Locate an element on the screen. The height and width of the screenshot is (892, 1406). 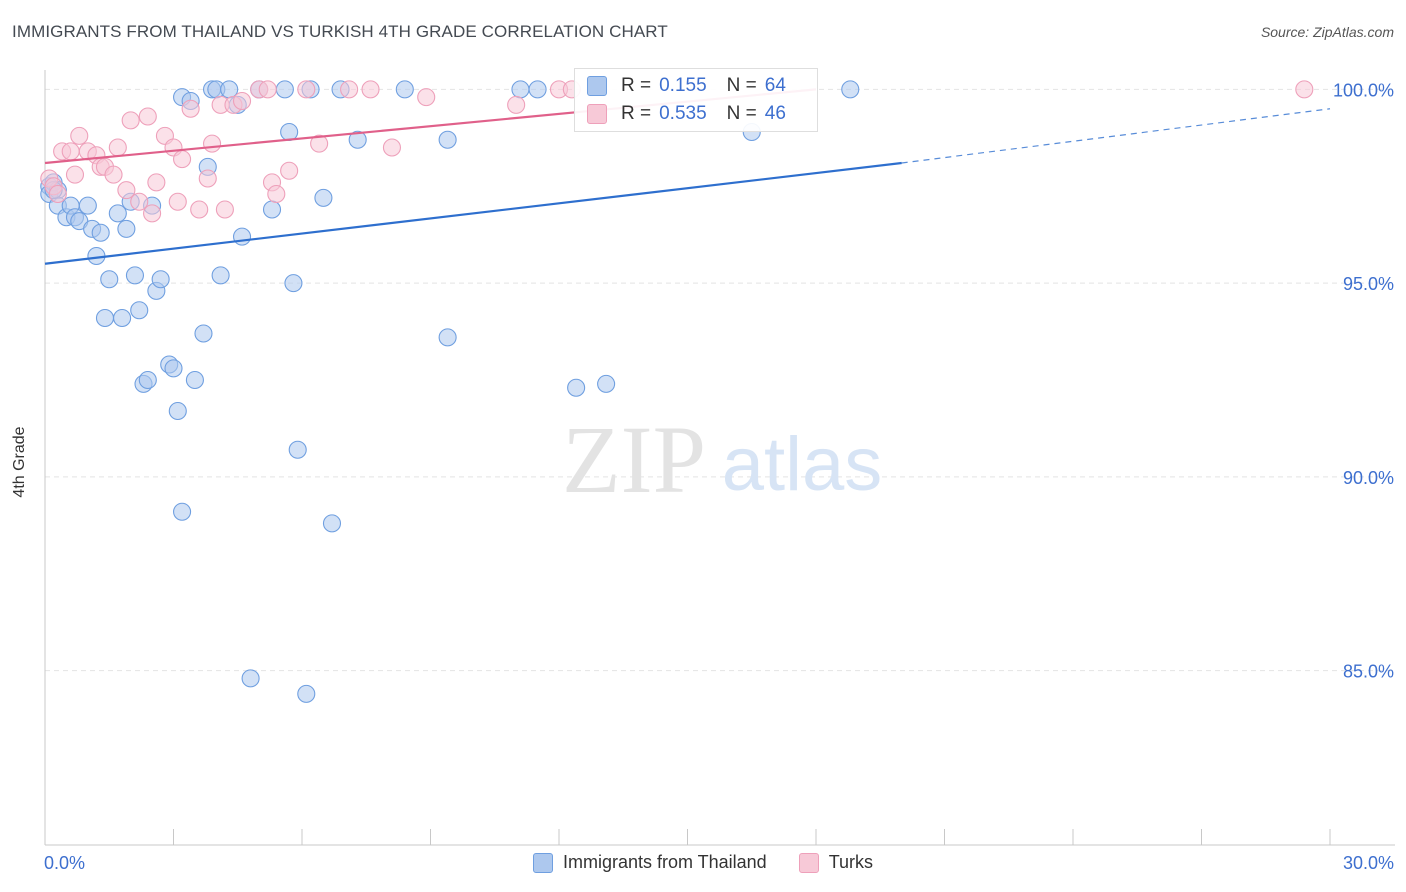
legend-label-turks: Turks is located at coordinates (851, 862).